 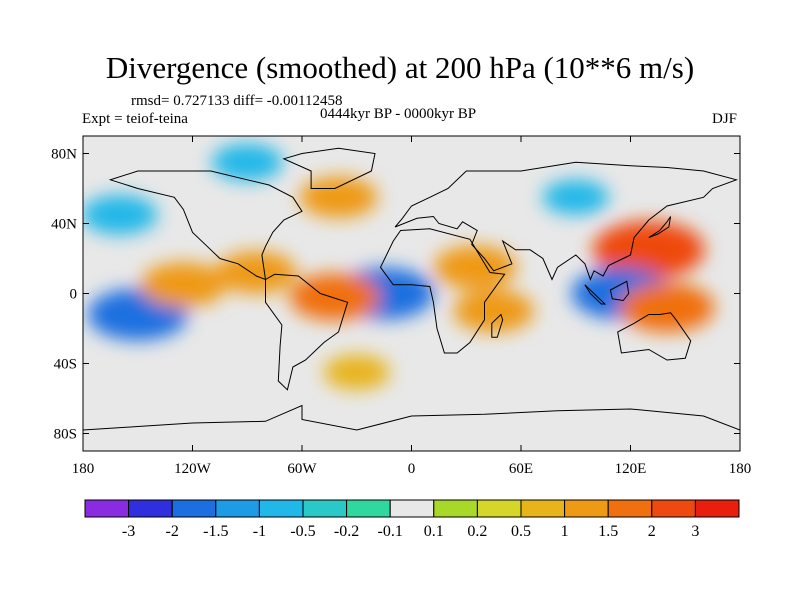 What do you see at coordinates (338, 197) in the screenshot?
I see `feature-north-atlantic-maximum` at bounding box center [338, 197].